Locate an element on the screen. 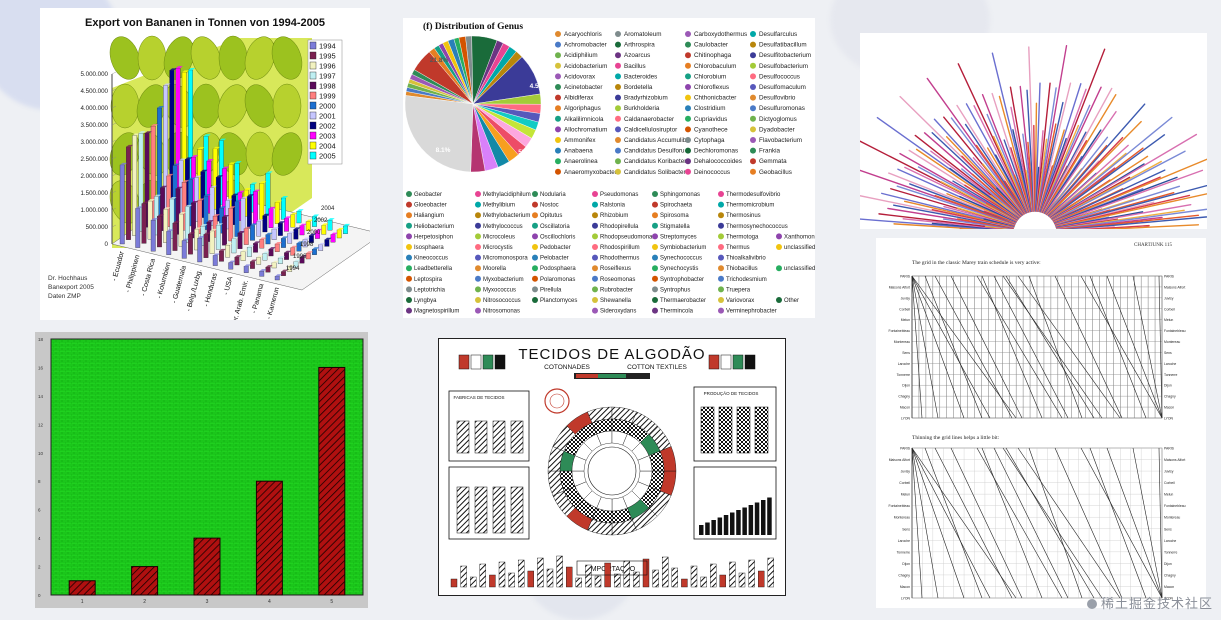 The image size is (1221, 620). legend-label: Magnetospirillum is located at coordinates (436, 312).